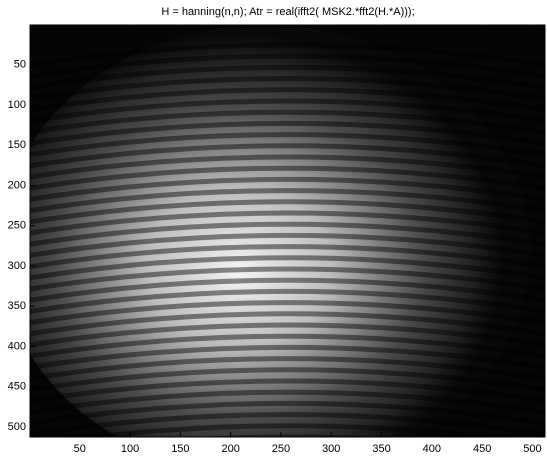 Image resolution: width=547 pixels, height=462 pixels. What do you see at coordinates (381, 449) in the screenshot?
I see `x-tick-label: 350` at bounding box center [381, 449].